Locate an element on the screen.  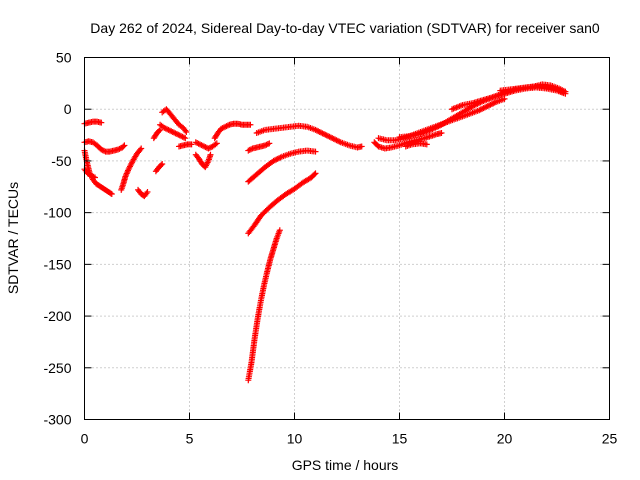
x-tick-label: 0 is located at coordinates (85, 439).